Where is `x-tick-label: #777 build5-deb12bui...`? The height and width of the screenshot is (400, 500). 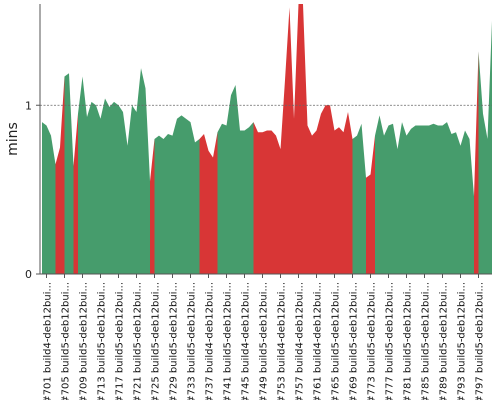 x-tick-label: #777 build5-deb12bui... is located at coordinates (390, 341).